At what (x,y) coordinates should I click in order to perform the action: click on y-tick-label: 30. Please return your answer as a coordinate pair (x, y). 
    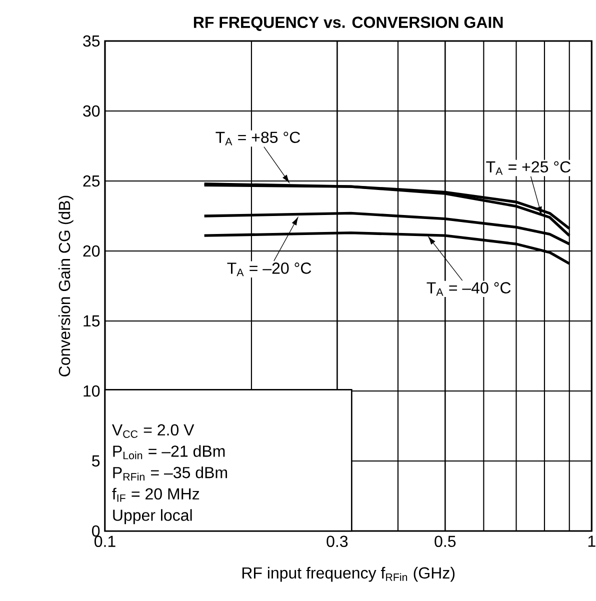
    Looking at the image, I should click on (91, 111).